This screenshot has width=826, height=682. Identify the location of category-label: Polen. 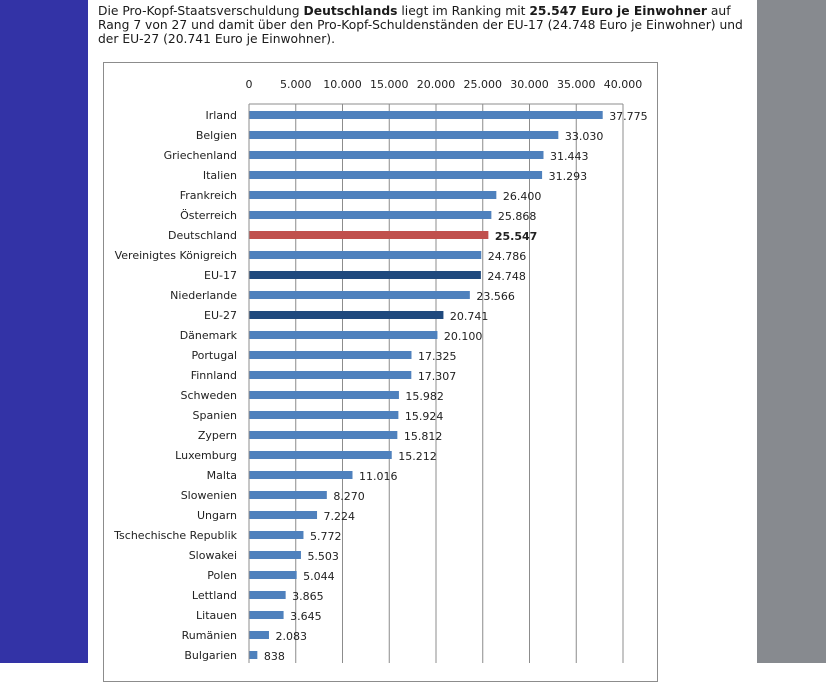
(222, 575).